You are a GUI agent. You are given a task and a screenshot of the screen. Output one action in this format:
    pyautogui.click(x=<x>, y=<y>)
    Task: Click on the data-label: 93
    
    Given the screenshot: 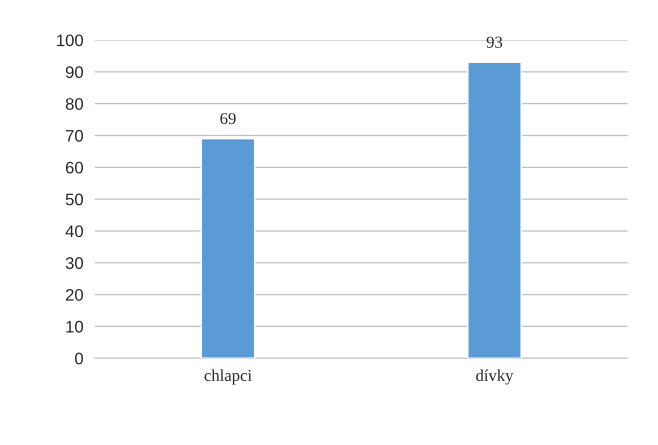 What is the action you would take?
    pyautogui.click(x=494, y=42)
    